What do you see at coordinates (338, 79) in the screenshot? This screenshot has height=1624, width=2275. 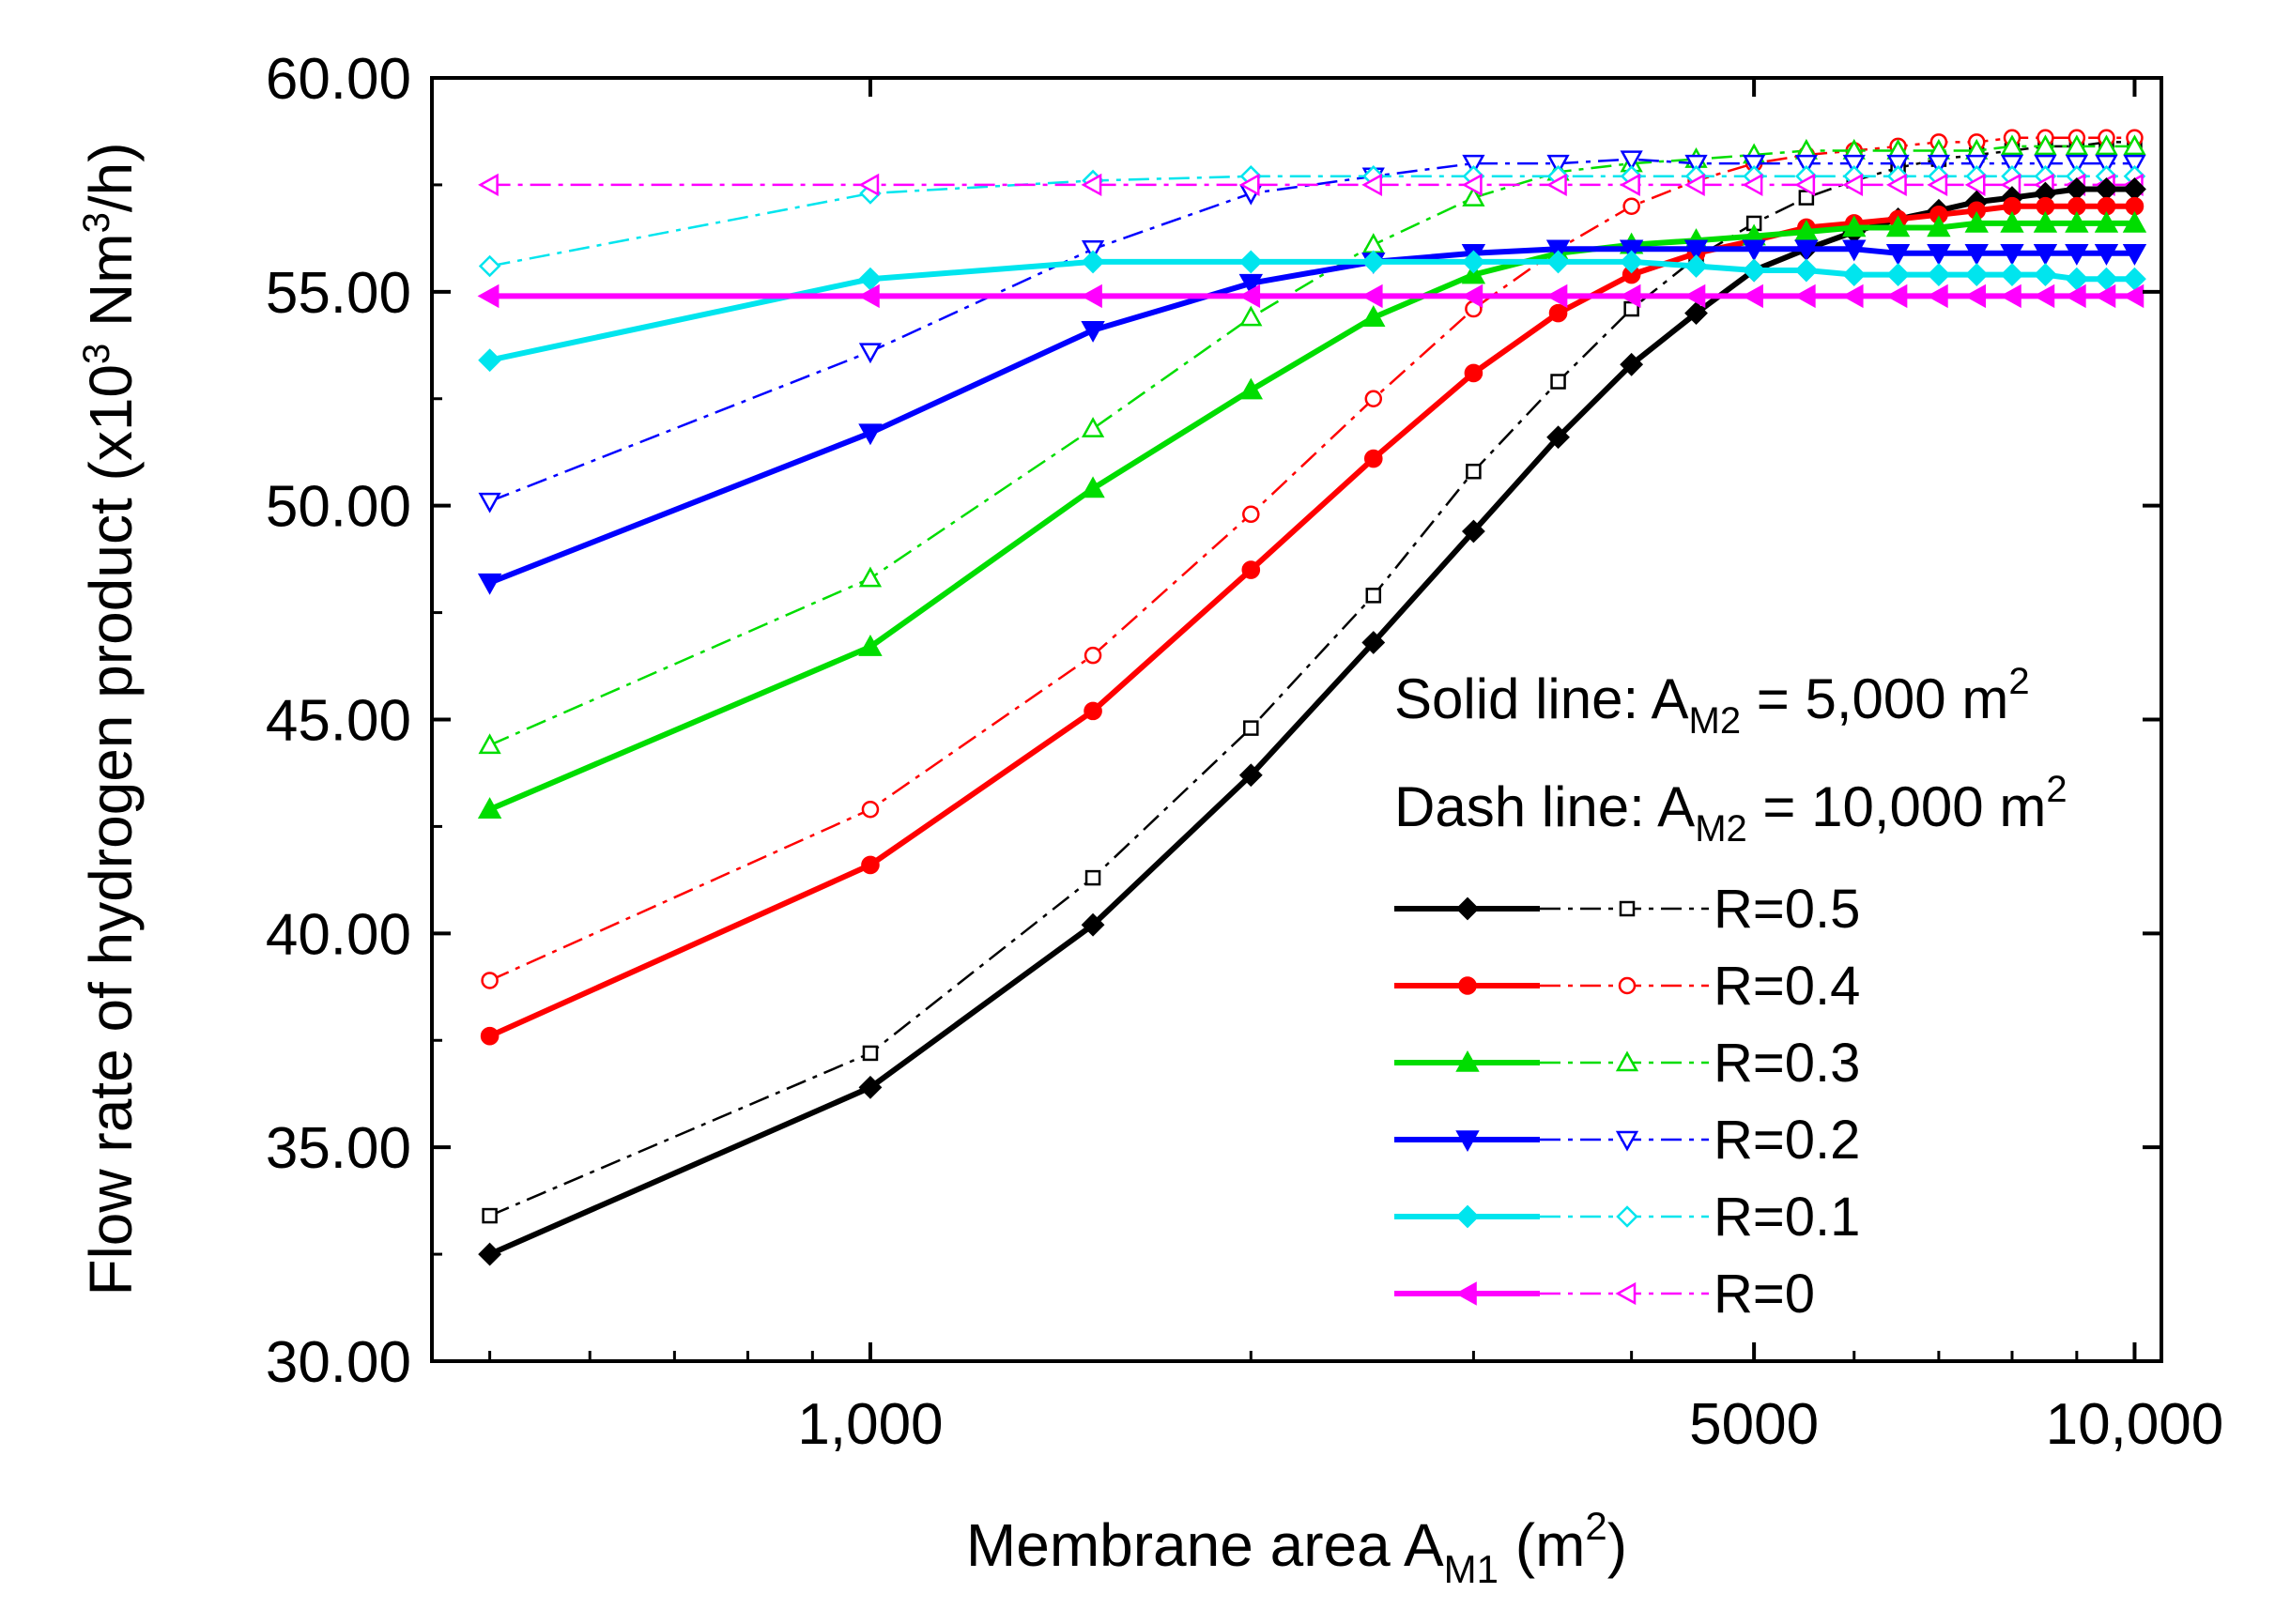 I see `y-tick-label: 60.00` at bounding box center [338, 79].